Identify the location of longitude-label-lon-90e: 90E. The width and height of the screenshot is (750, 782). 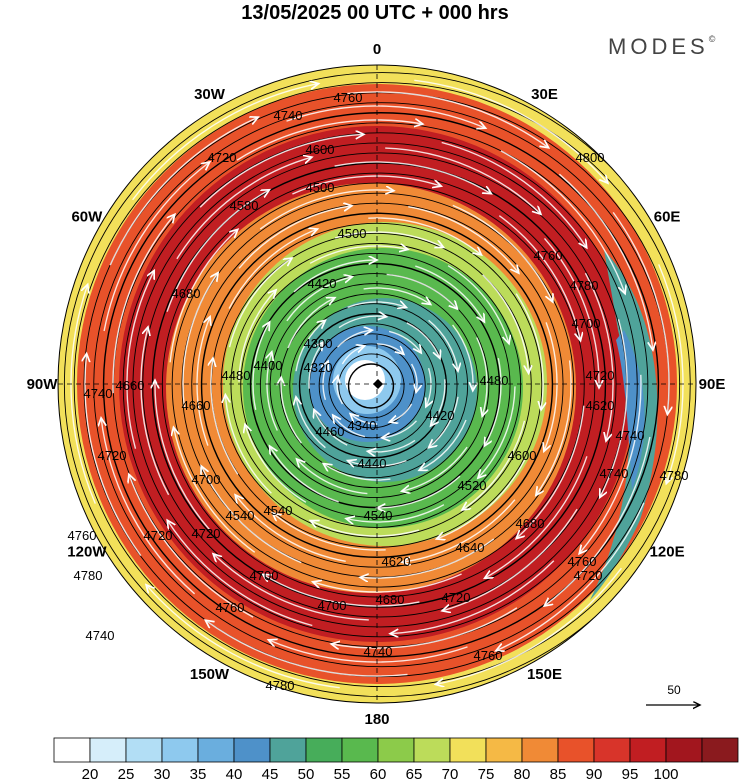
(712, 384).